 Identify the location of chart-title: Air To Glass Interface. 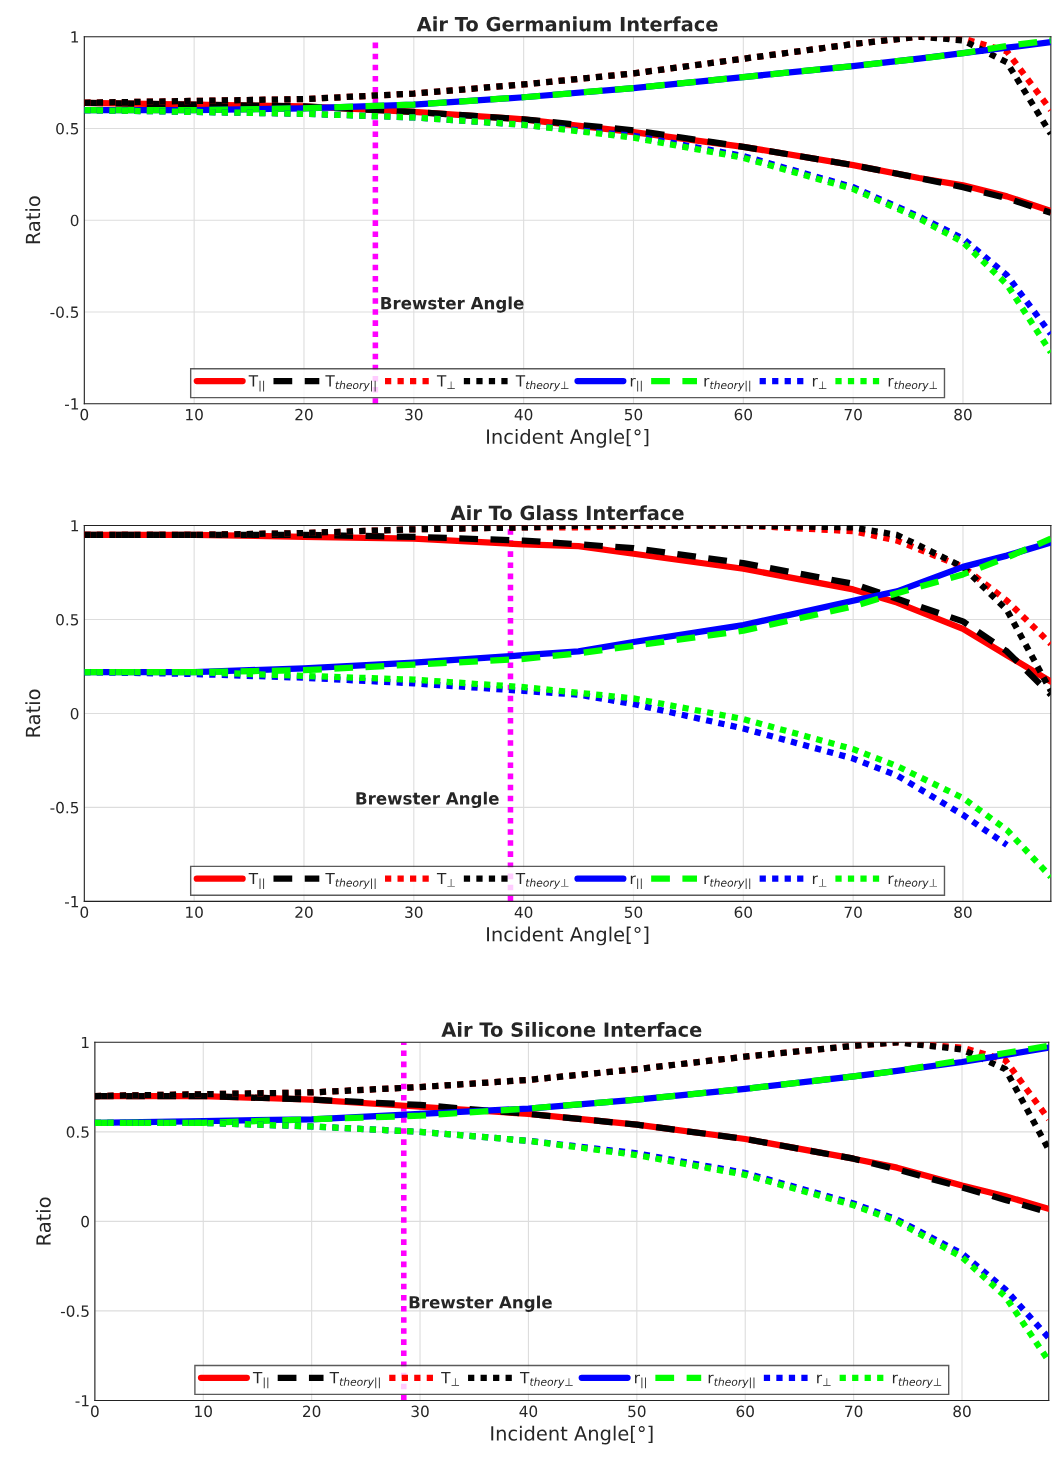
(567, 513).